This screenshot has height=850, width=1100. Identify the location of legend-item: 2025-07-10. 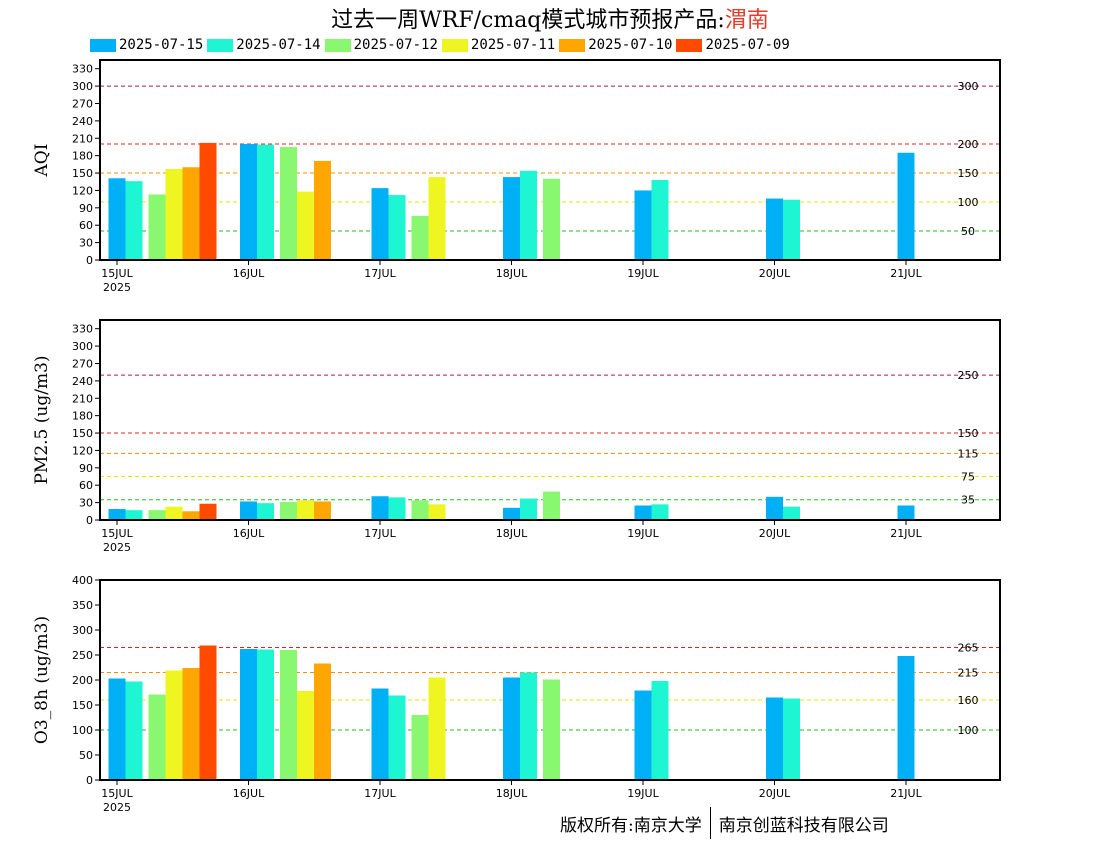
(615, 45).